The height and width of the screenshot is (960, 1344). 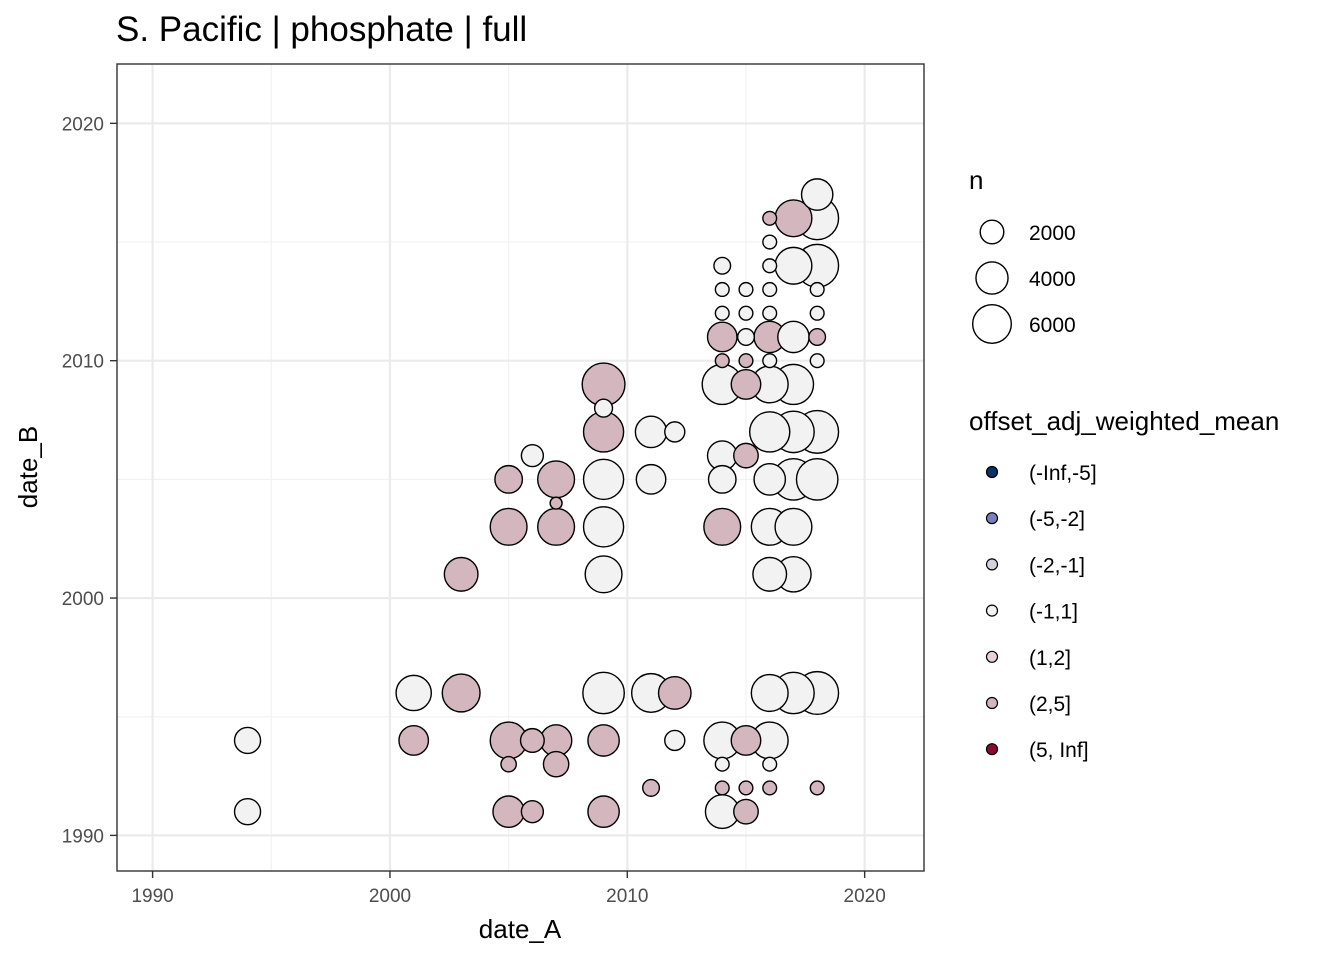 I want to click on y-axis-title: date_B, so click(x=28, y=467).